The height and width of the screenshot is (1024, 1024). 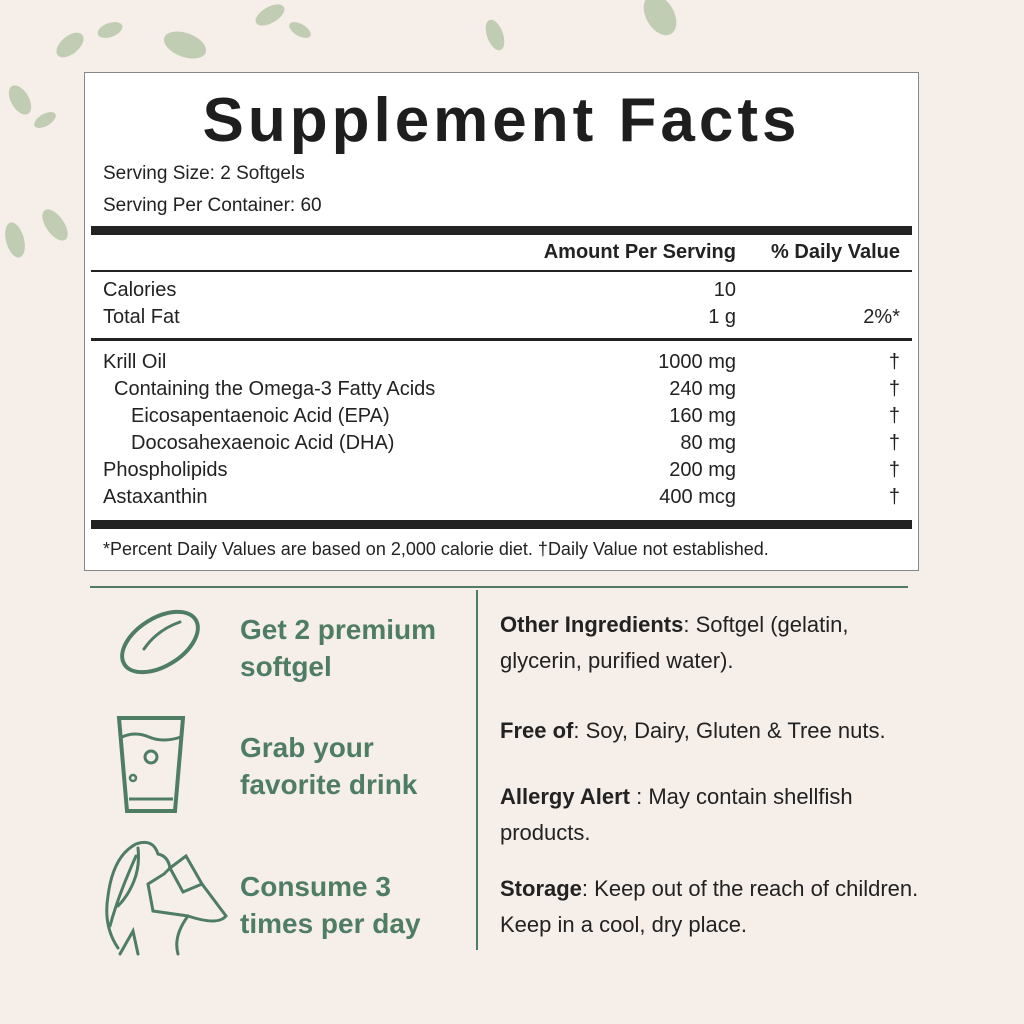 What do you see at coordinates (329, 784) in the screenshot?
I see `step-line: favorite drink` at bounding box center [329, 784].